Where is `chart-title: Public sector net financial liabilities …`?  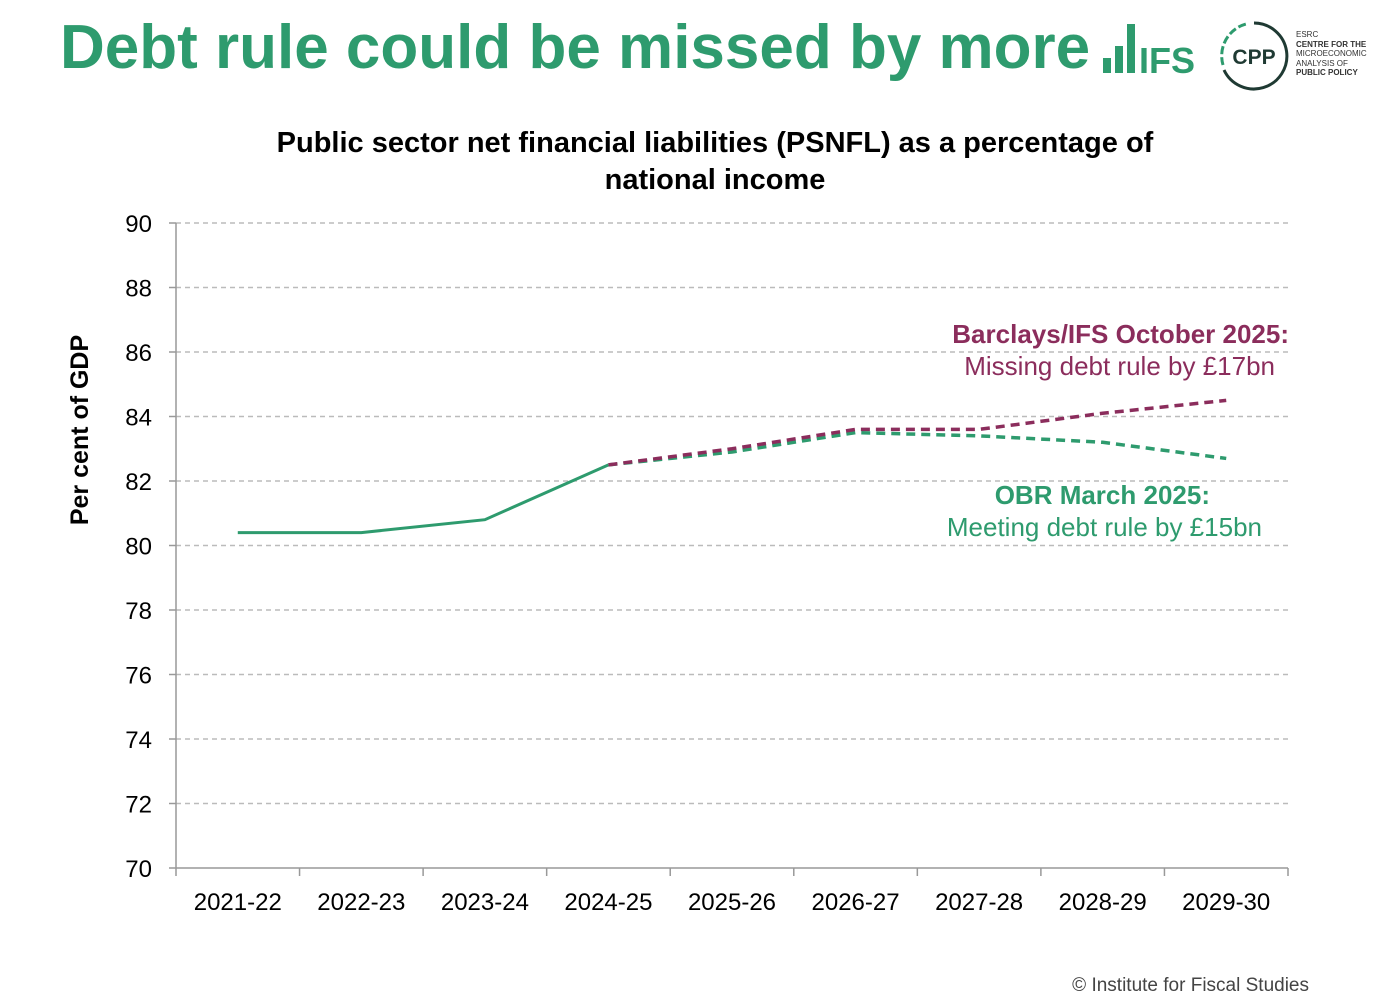
chart-title: Public sector net financial liabilities … is located at coordinates (715, 162).